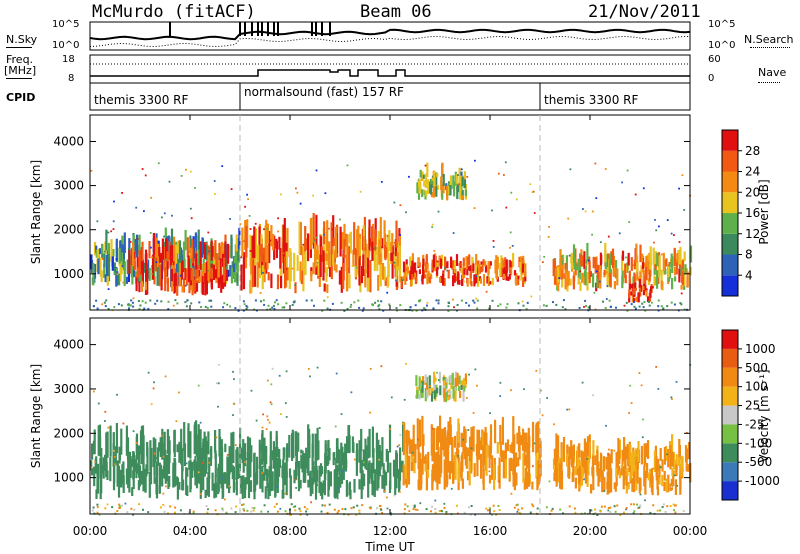 Image resolution: width=800 pixels, height=554 pixels. What do you see at coordinates (174, 12) in the screenshot?
I see `station-title: McMurdo (fitACF)` at bounding box center [174, 12].